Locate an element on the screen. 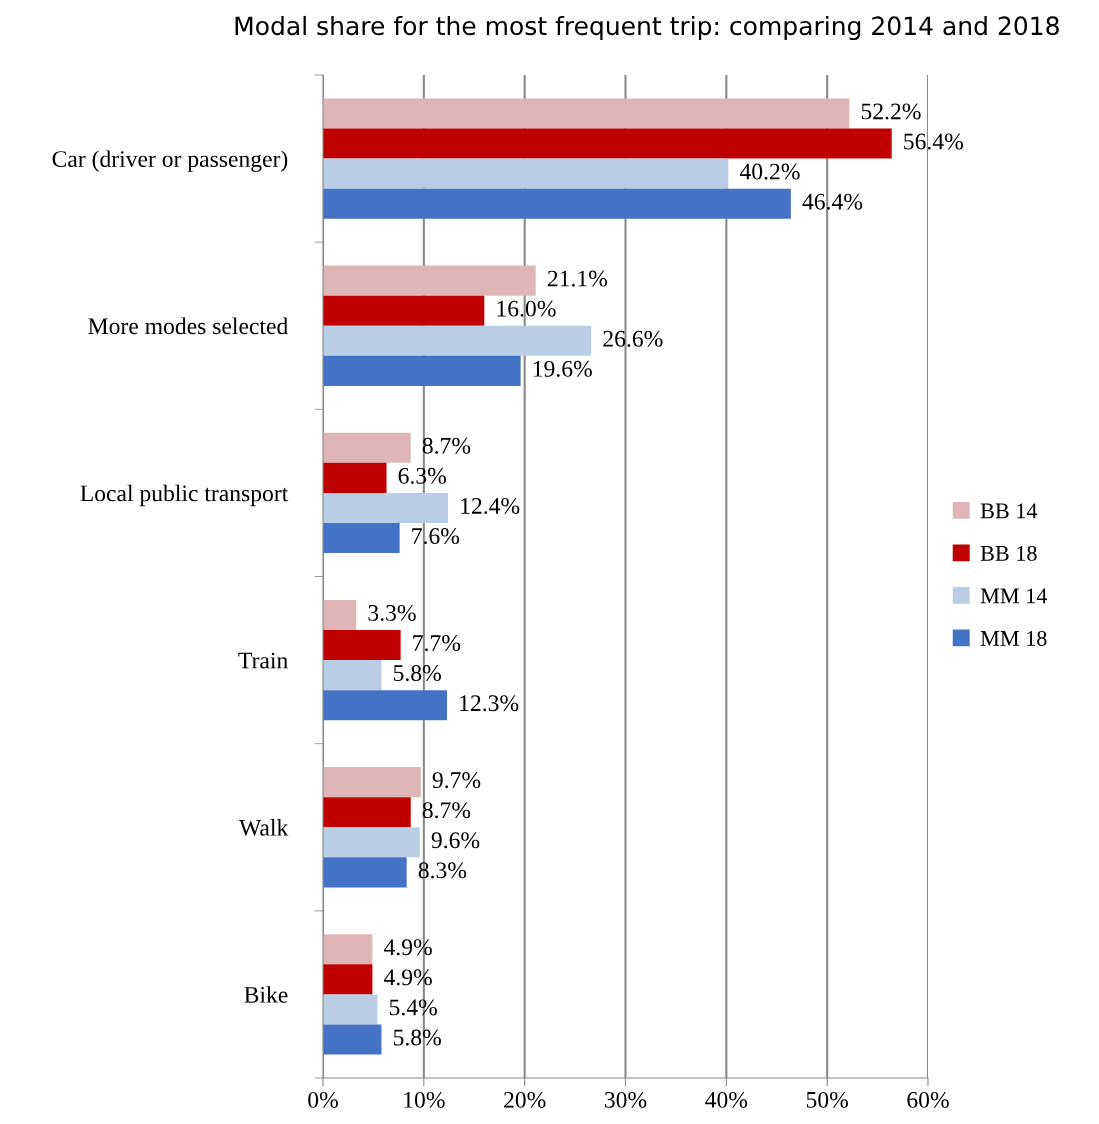 The height and width of the screenshot is (1124, 1099). data-label: 8.3% is located at coordinates (442, 870).